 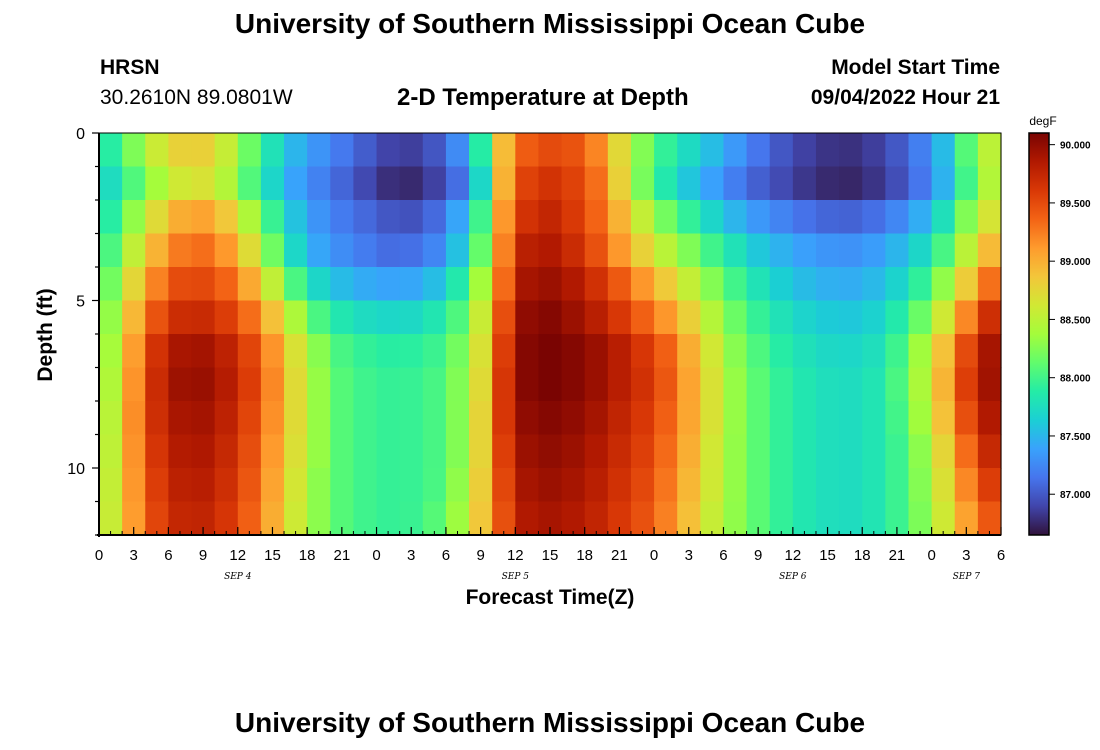 I want to click on colorbar-tick-label: 89.000, so click(x=1075, y=262).